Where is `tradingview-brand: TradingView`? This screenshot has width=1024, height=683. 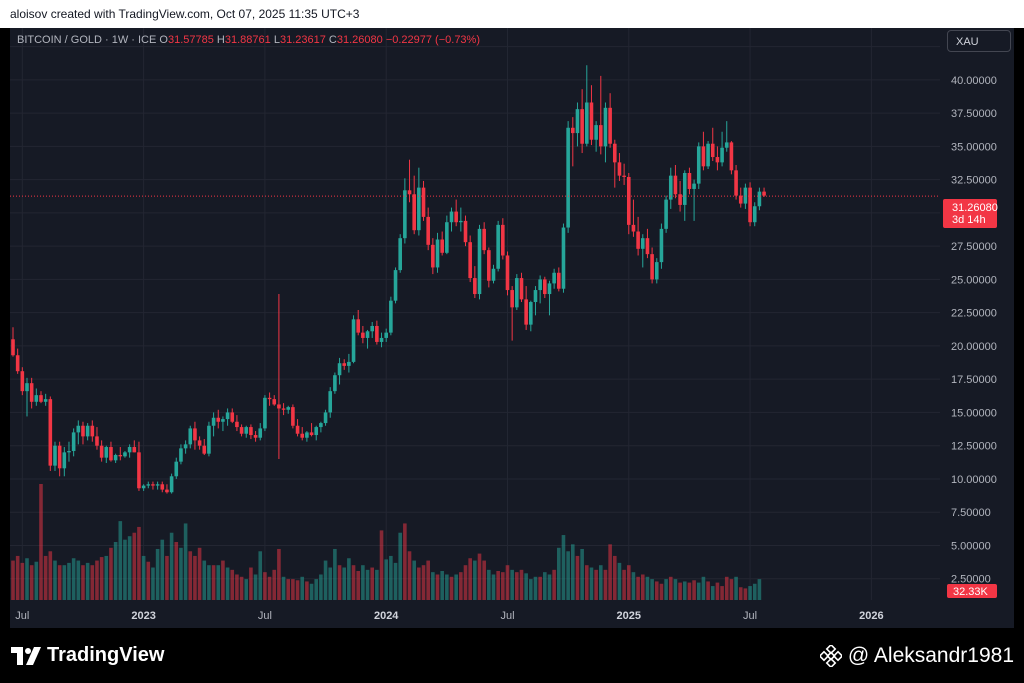
tradingview-brand: TradingView is located at coordinates (106, 655).